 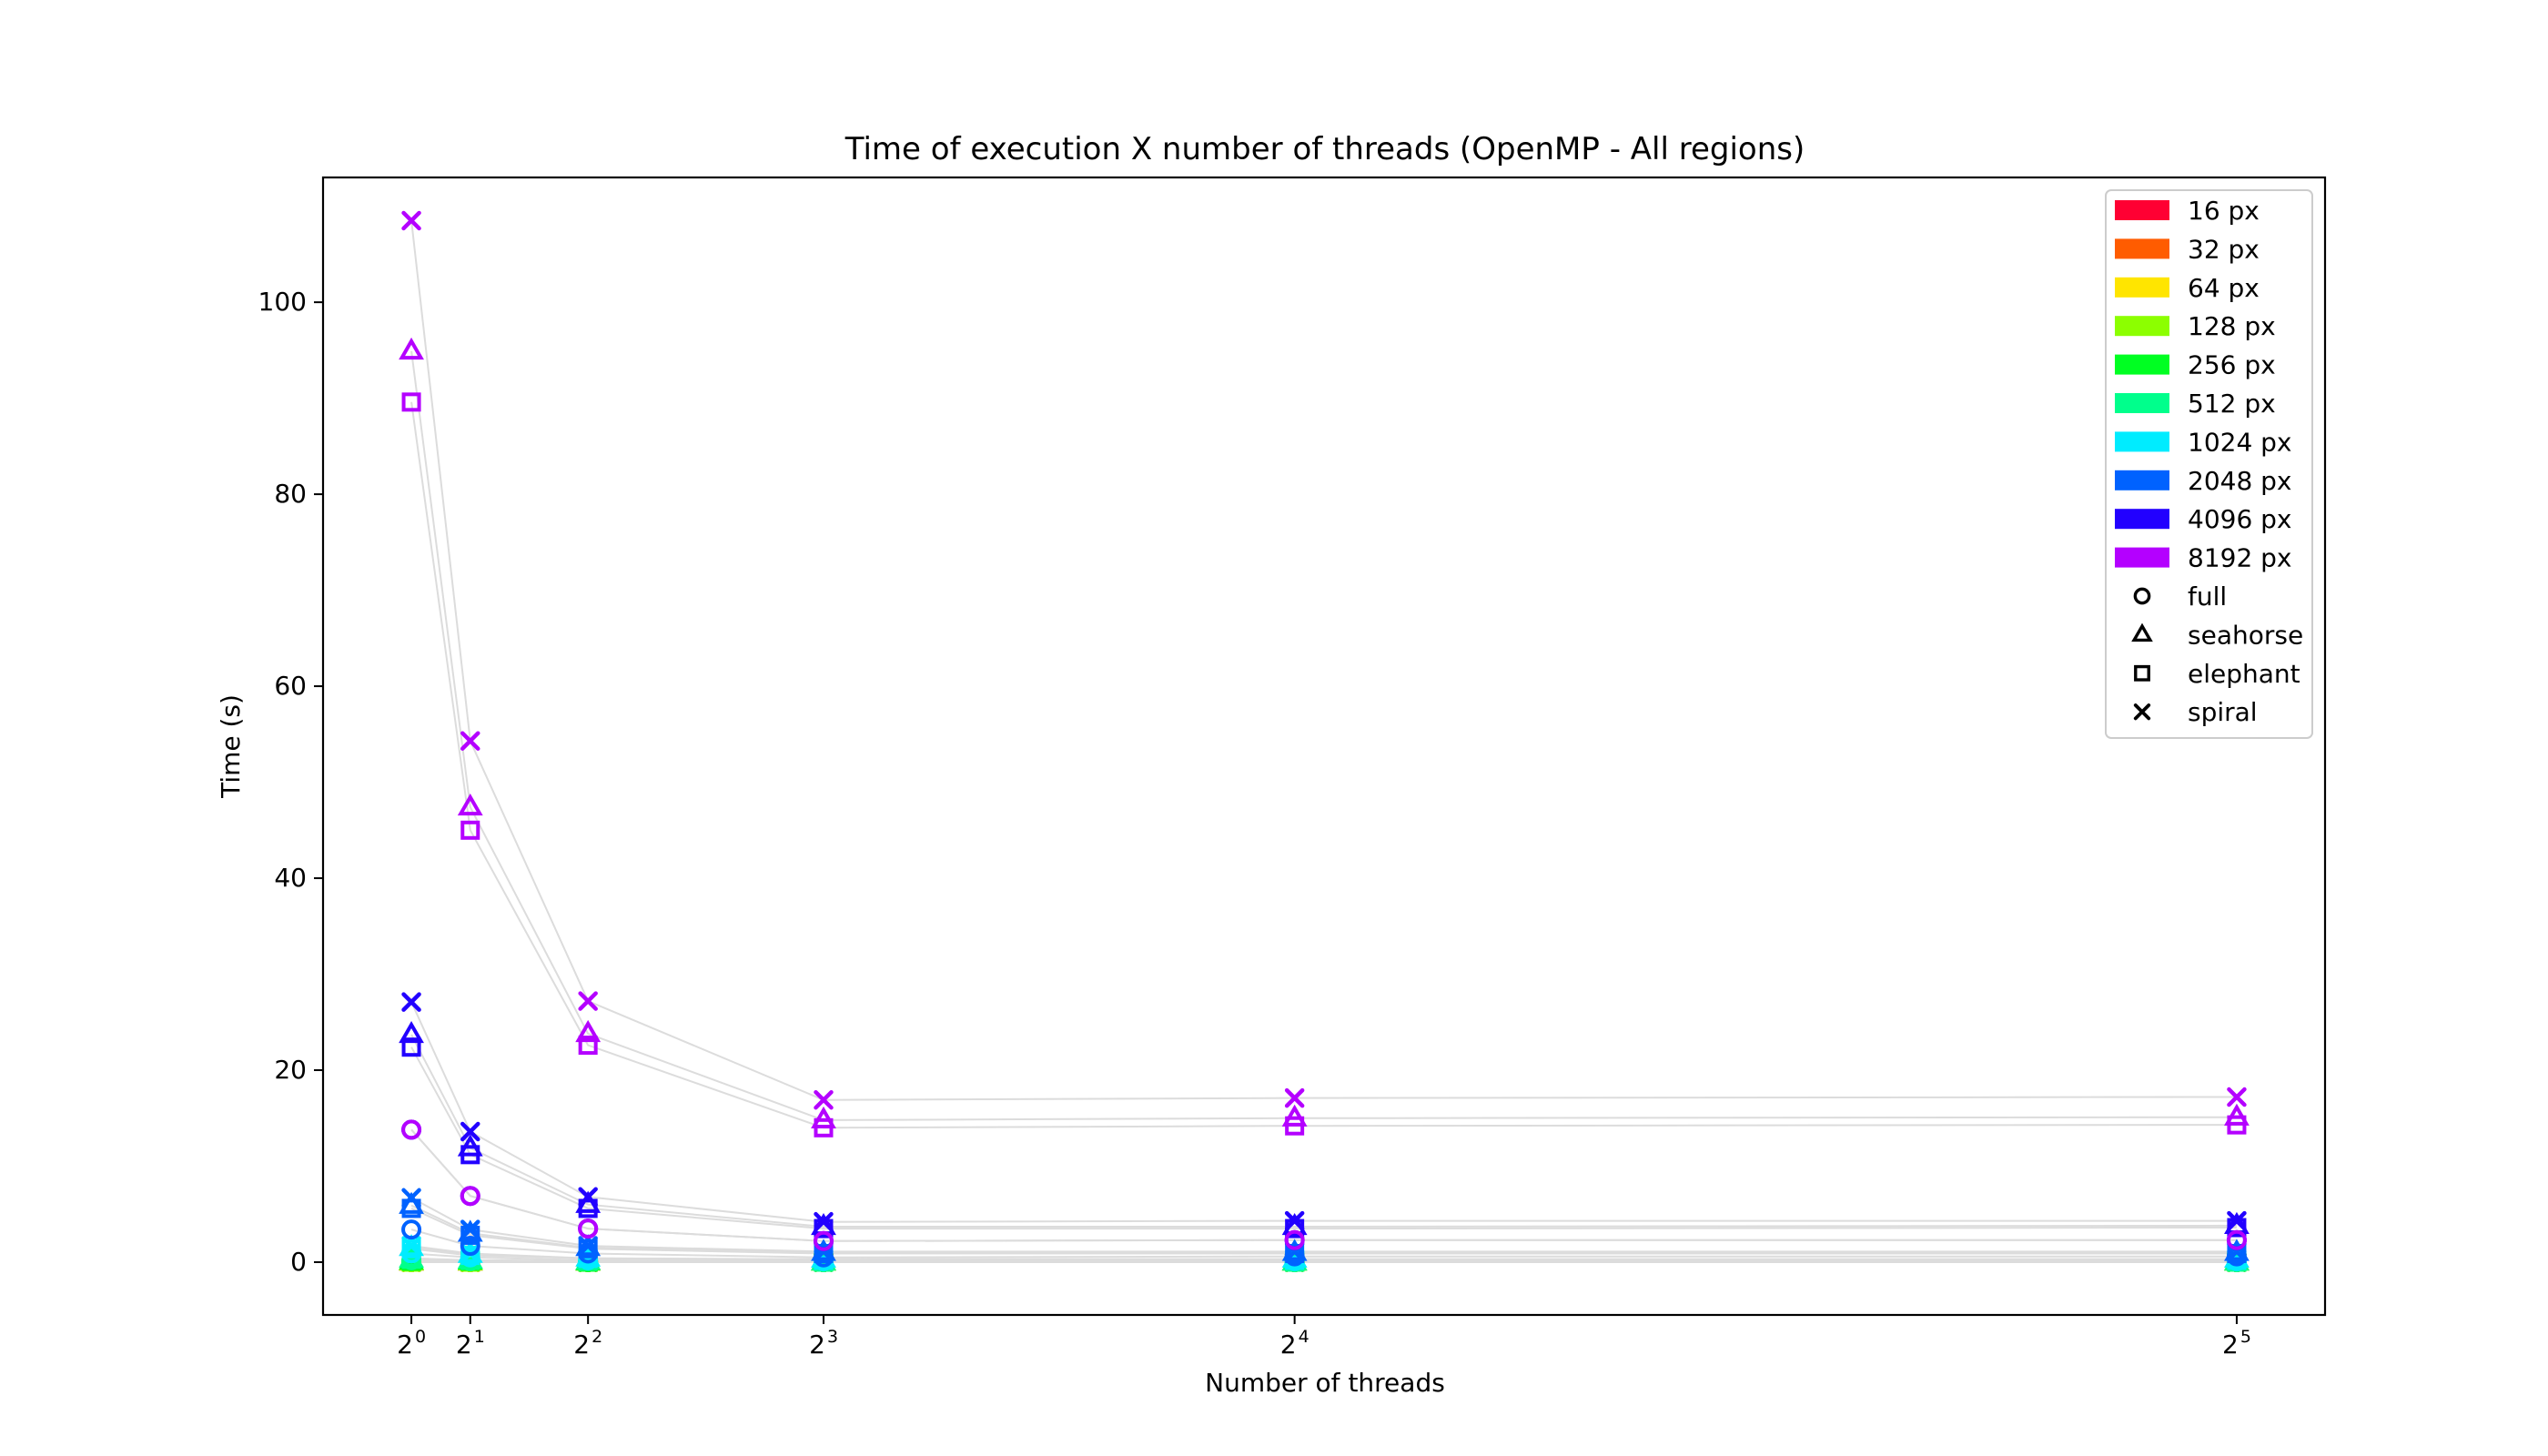 What do you see at coordinates (833, 1337) in the screenshot?
I see `x-tick-exponent: 3` at bounding box center [833, 1337].